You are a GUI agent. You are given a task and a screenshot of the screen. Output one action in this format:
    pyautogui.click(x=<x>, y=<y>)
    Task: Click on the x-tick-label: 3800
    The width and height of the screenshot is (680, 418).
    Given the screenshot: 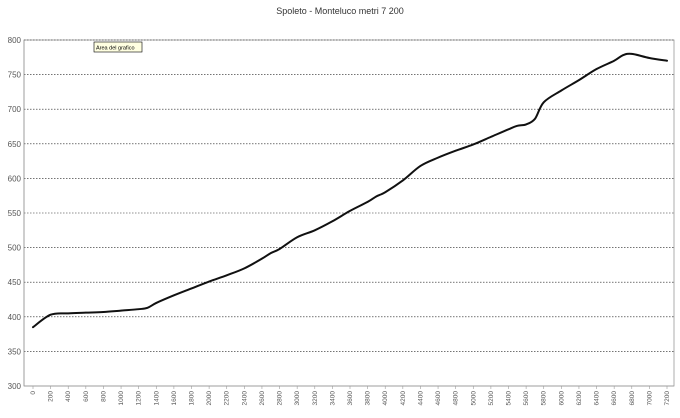 What is the action you would take?
    pyautogui.click(x=368, y=398)
    